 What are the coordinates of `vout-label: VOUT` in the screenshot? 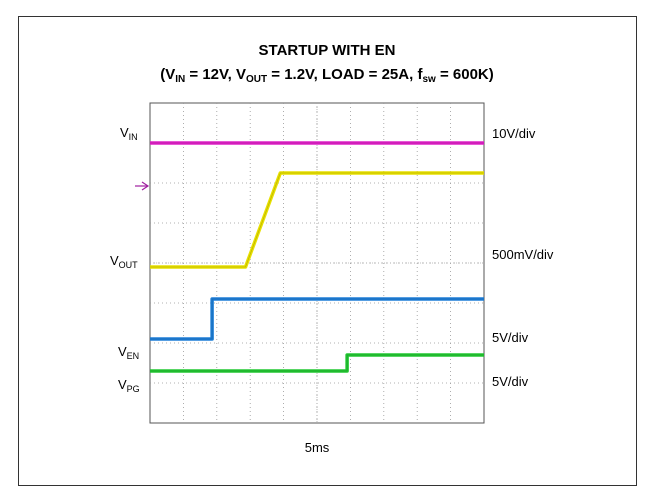 It's located at (124, 261).